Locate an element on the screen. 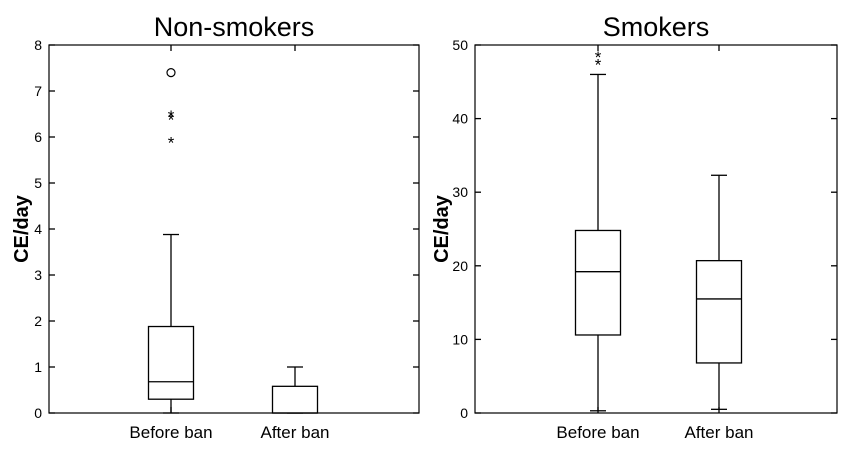  box-0: ** is located at coordinates (598, 230).